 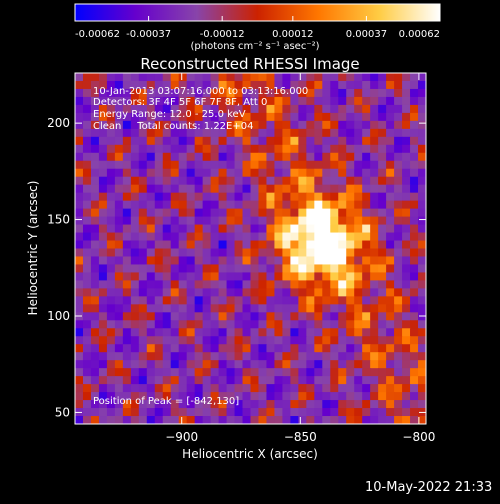 What do you see at coordinates (366, 34) in the screenshot?
I see `colorbar-tick-label: 0.00037` at bounding box center [366, 34].